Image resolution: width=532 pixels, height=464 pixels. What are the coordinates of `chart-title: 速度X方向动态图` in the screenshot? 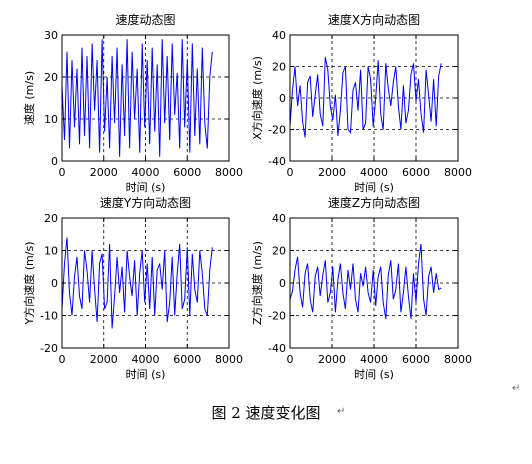 It's located at (374, 19).